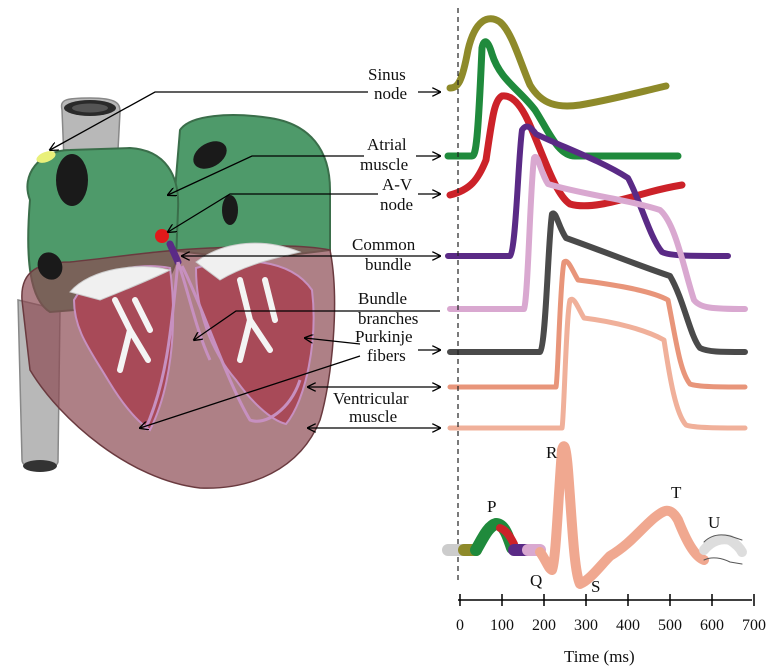  I want to click on sinus-node-marker, so click(46, 157).